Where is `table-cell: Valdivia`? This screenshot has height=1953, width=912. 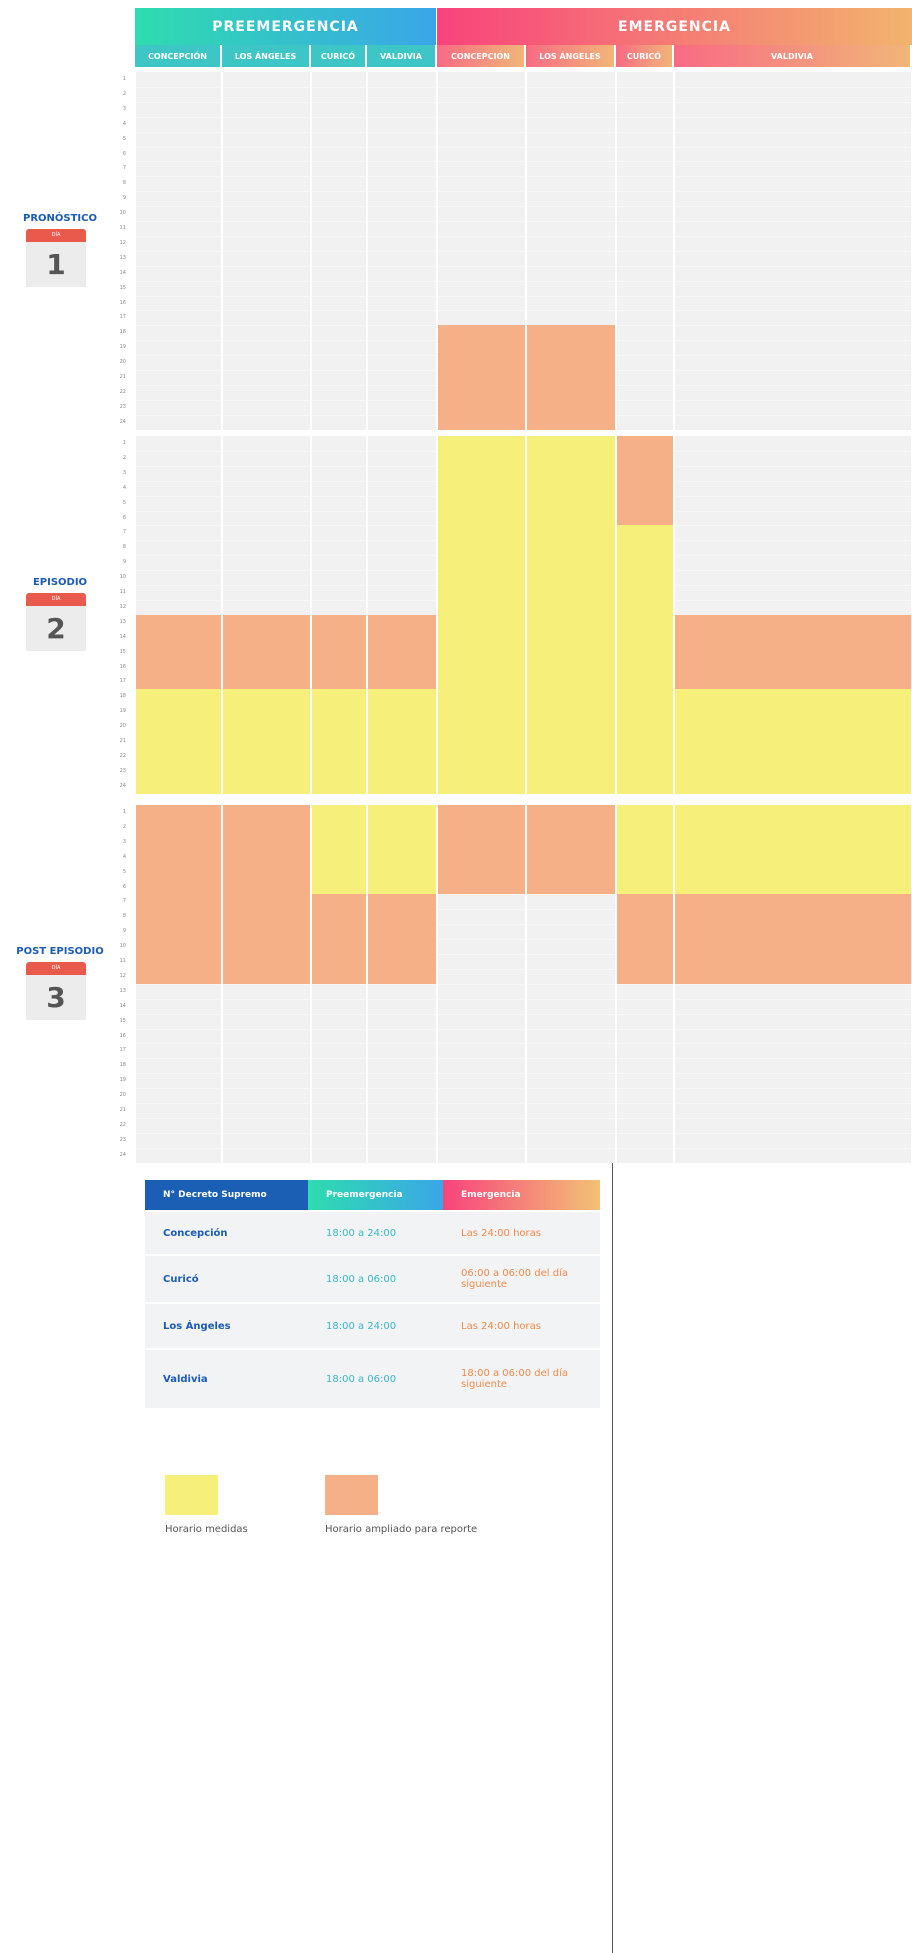 table-cell: Valdivia is located at coordinates (226, 1380).